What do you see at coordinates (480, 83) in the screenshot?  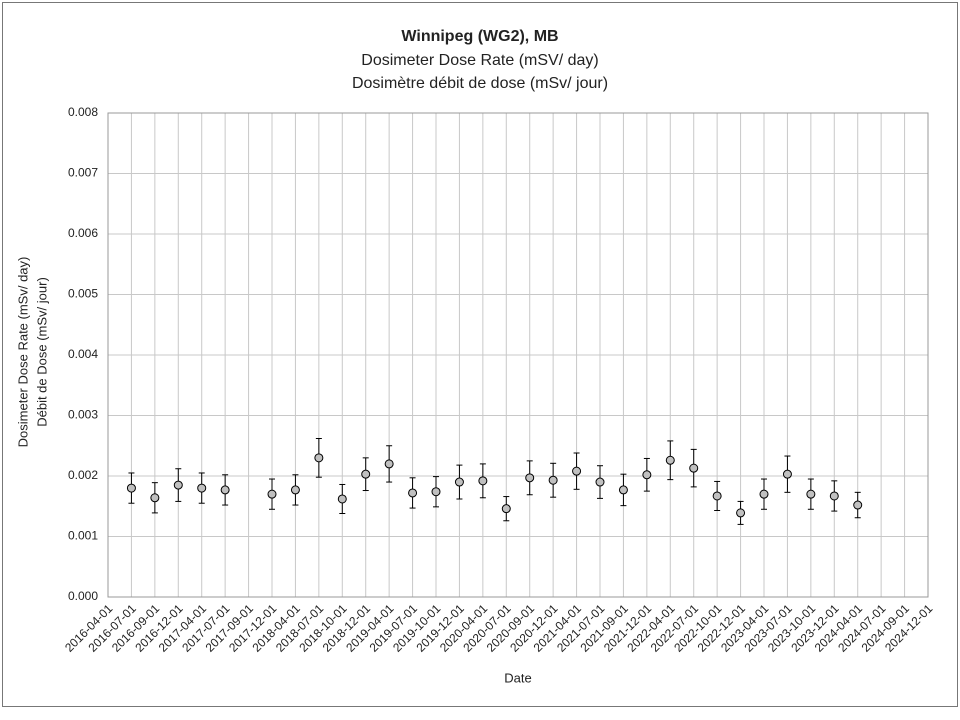 I see `chart-subtitle: Dosimètre débit de dose (mSv/ jour)` at bounding box center [480, 83].